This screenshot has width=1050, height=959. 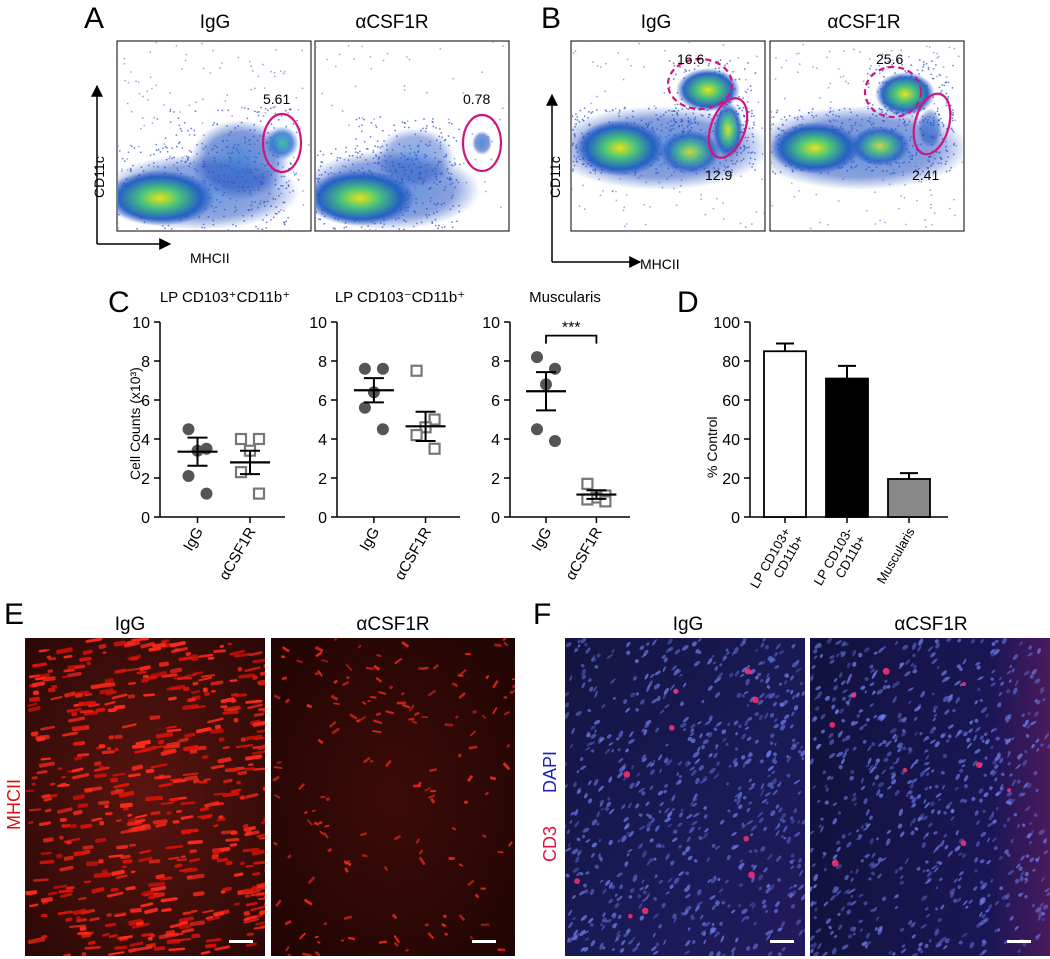 What do you see at coordinates (241, 472) in the screenshot?
I see `data-point` at bounding box center [241, 472].